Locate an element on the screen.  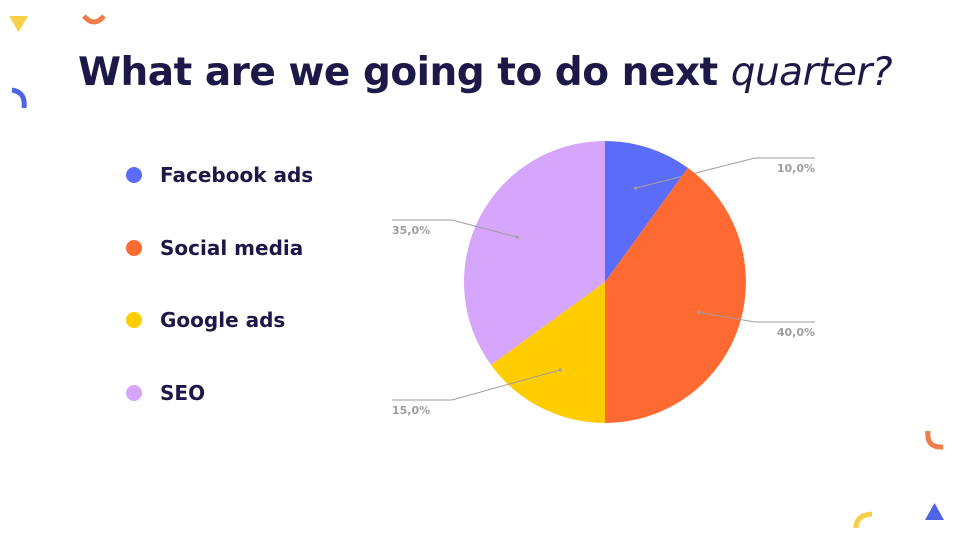
slide-title-main: What are we going to do next is located at coordinates (404, 72).